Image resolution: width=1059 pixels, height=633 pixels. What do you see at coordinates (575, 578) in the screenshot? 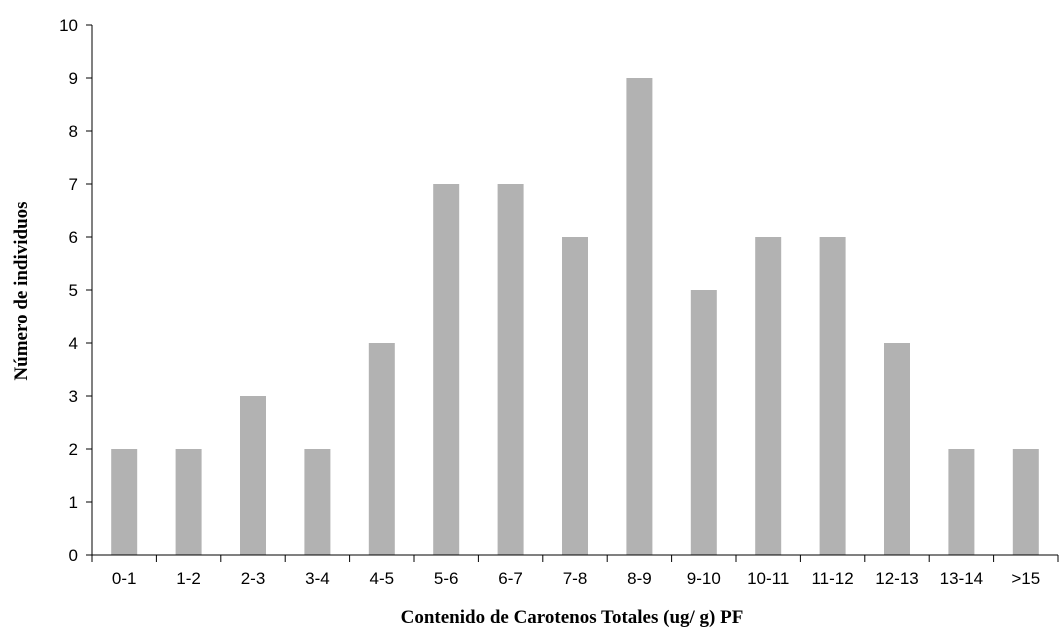
I see `x-tick-label: 7-8` at bounding box center [575, 578].